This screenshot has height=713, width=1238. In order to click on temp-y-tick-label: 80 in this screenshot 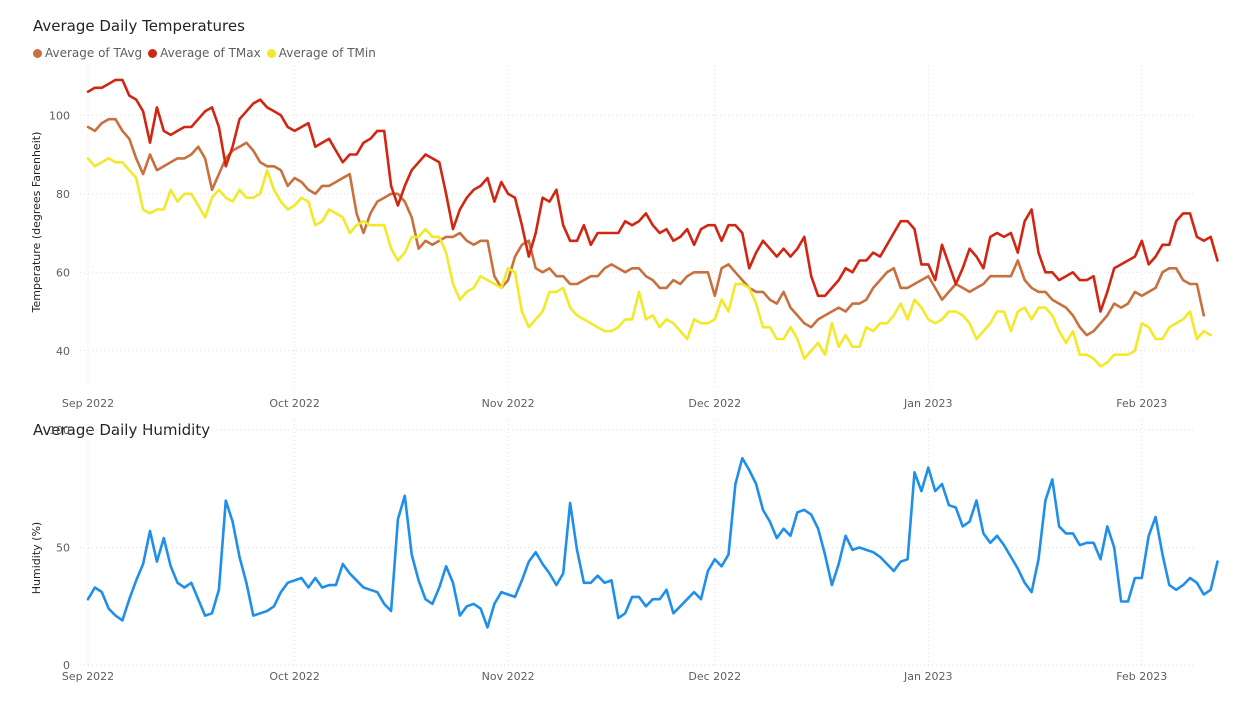, I will do `click(63, 194)`.